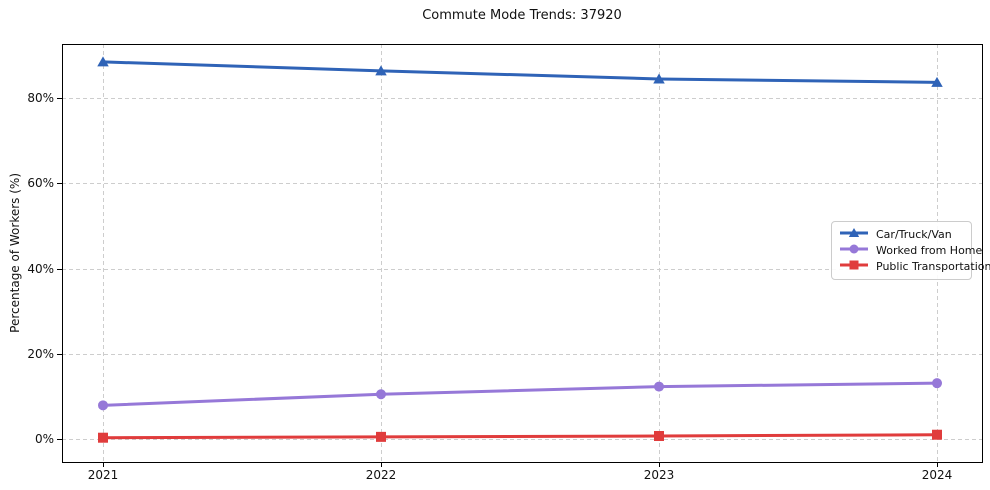 This screenshot has height=490, width=990. What do you see at coordinates (522, 15) in the screenshot?
I see `chart-title: Commute Mode Trends: 37920` at bounding box center [522, 15].